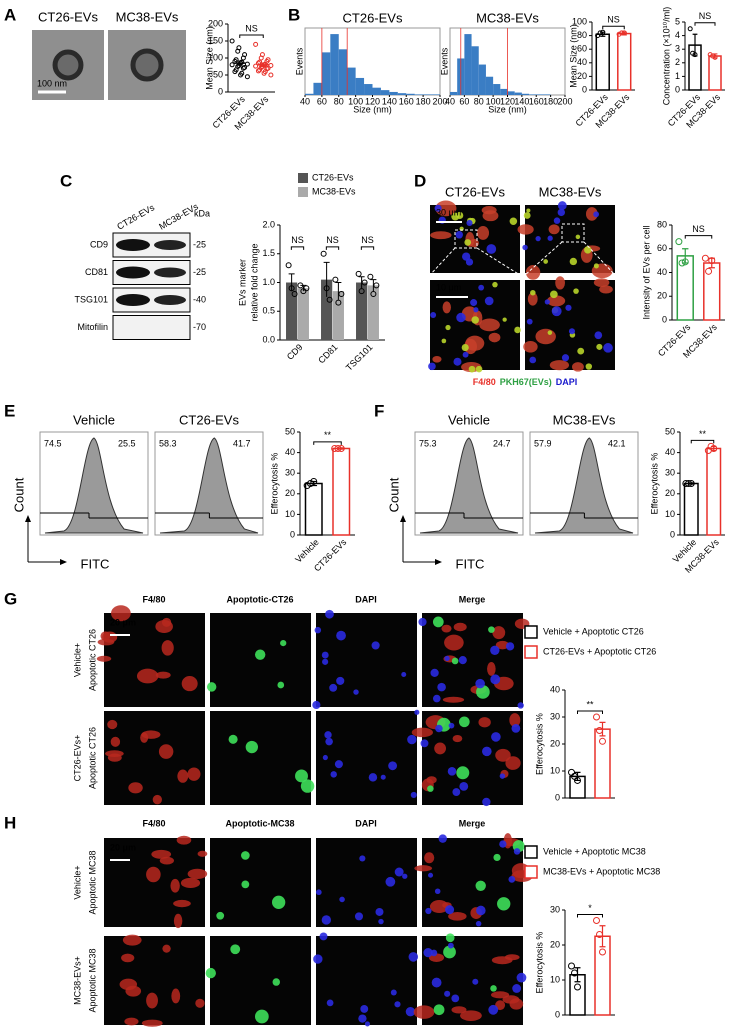 Image resolution: width=750 pixels, height=1028 pixels. Describe the element at coordinates (479, 101) in the screenshot. I see `x-tick-label: 80` at that location.